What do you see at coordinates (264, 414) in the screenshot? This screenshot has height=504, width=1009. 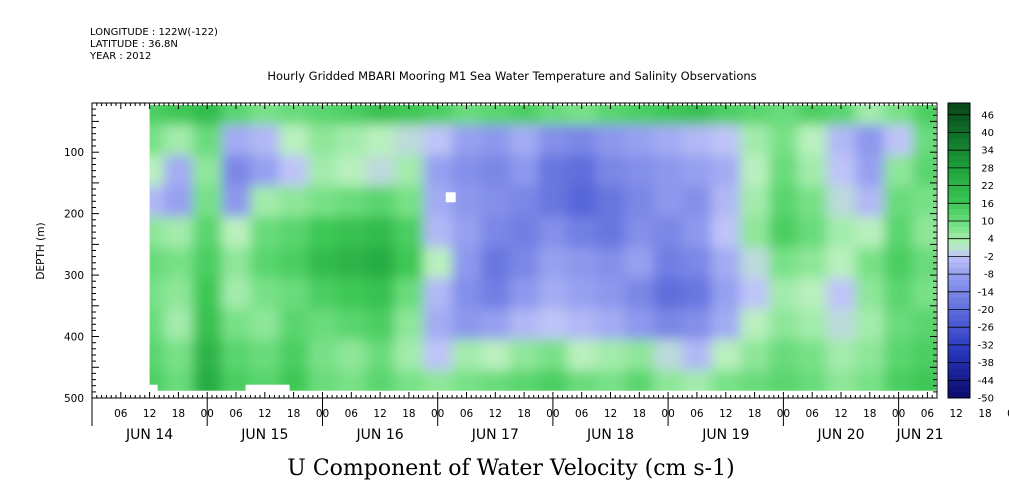 I see `x-hour-label: 12` at bounding box center [264, 414].